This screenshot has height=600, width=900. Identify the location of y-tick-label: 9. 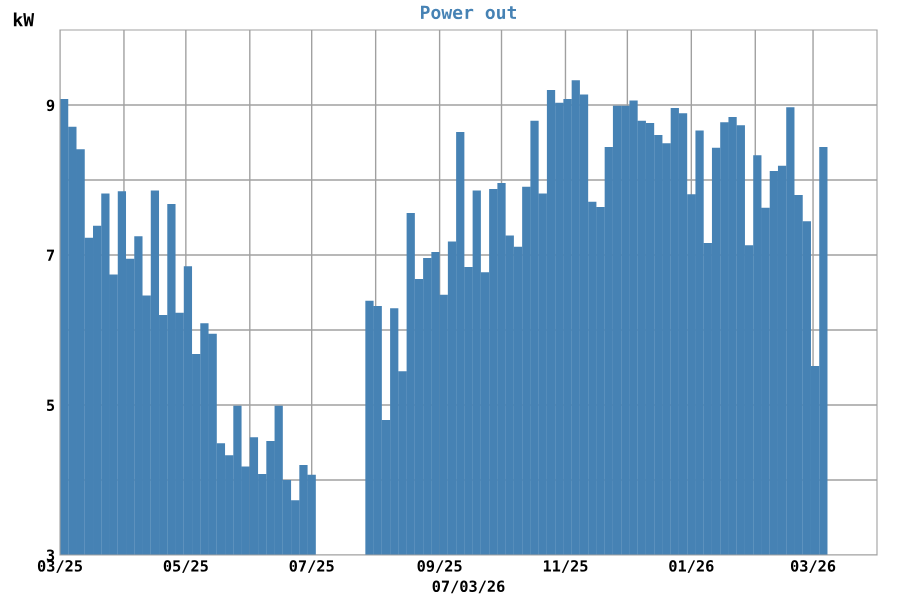
(50, 106).